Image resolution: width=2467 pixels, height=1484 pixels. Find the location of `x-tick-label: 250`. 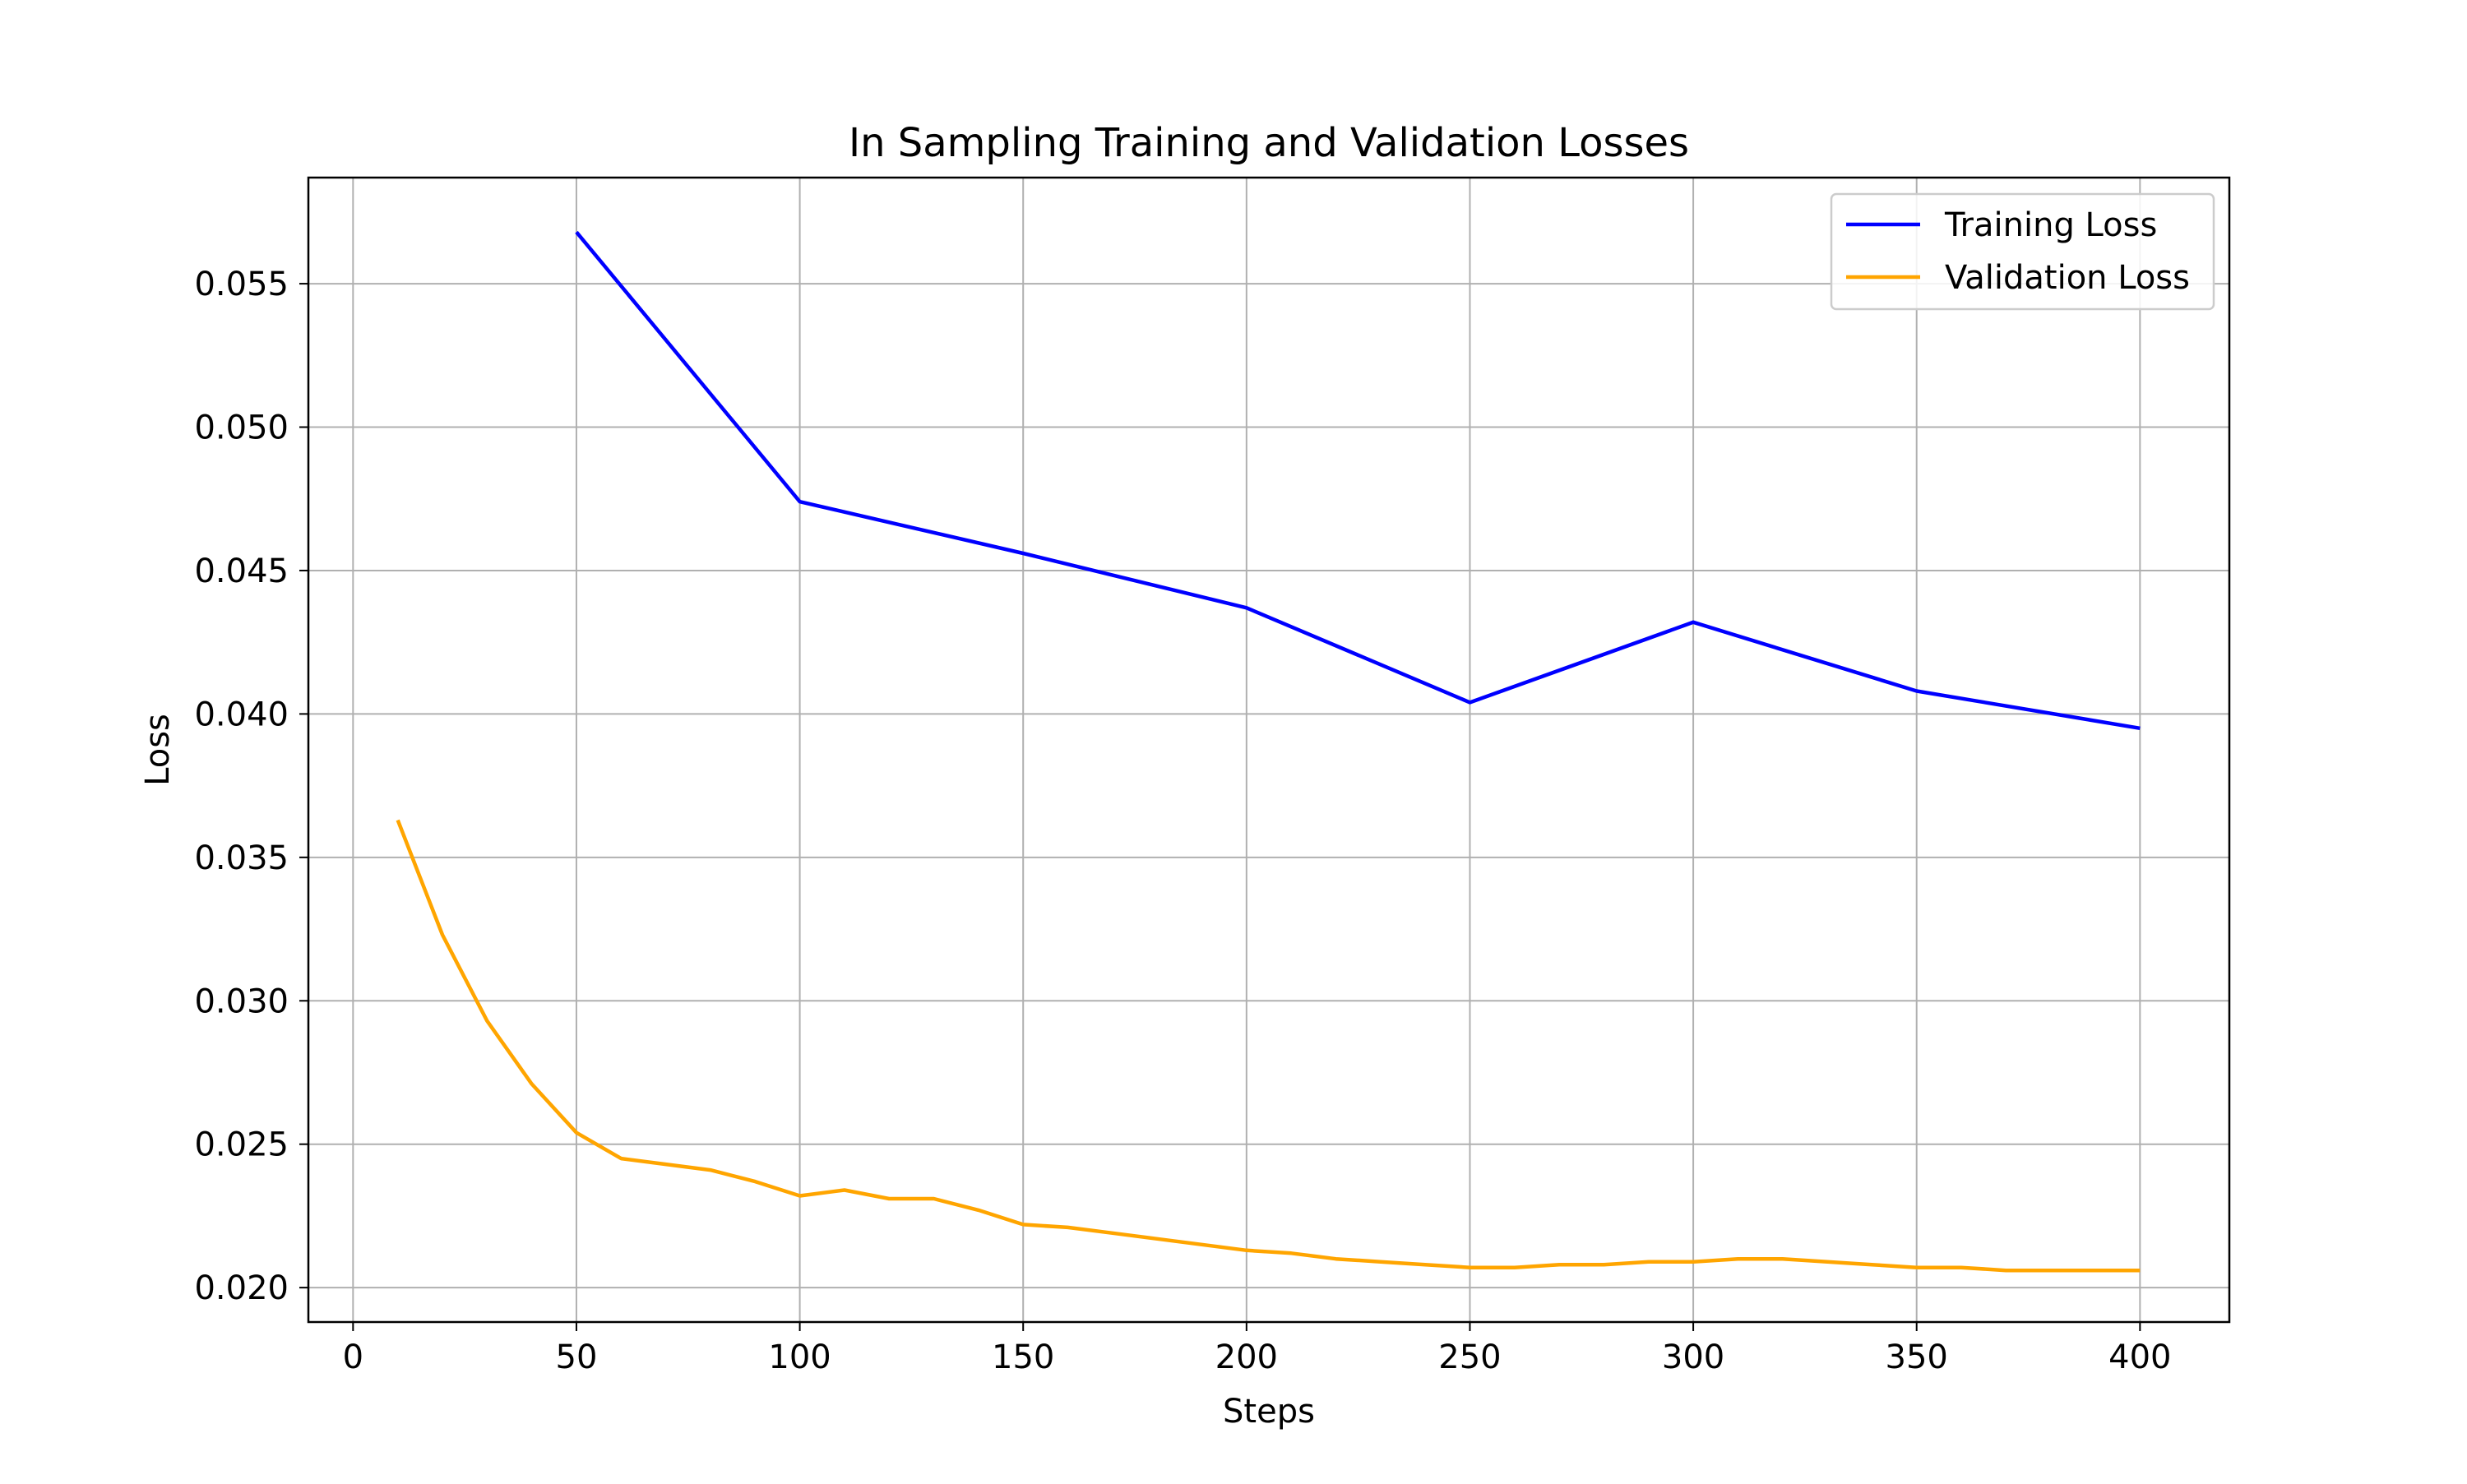

x-tick-label: 250 is located at coordinates (1470, 1357).